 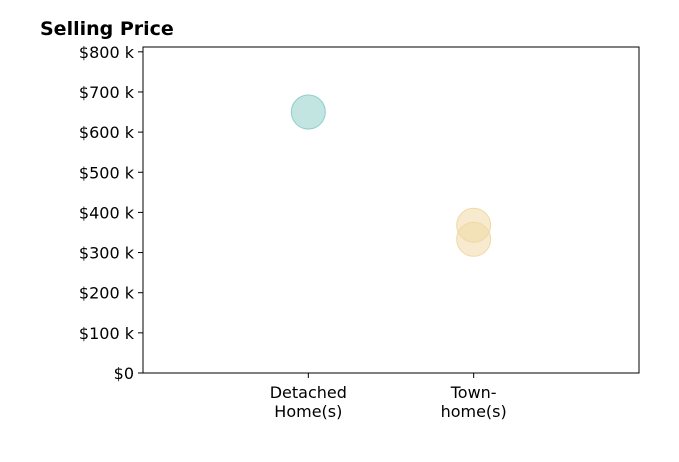 What do you see at coordinates (107, 333) in the screenshot?
I see `y-tick-label: $100 k` at bounding box center [107, 333].